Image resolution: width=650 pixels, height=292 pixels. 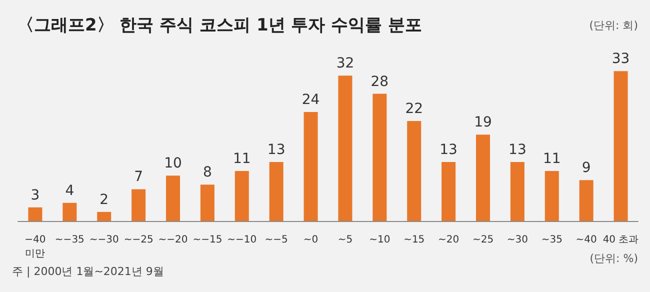 What do you see at coordinates (242, 240) in the screenshot?
I see `x-tick-label: ~−10` at bounding box center [242, 240].